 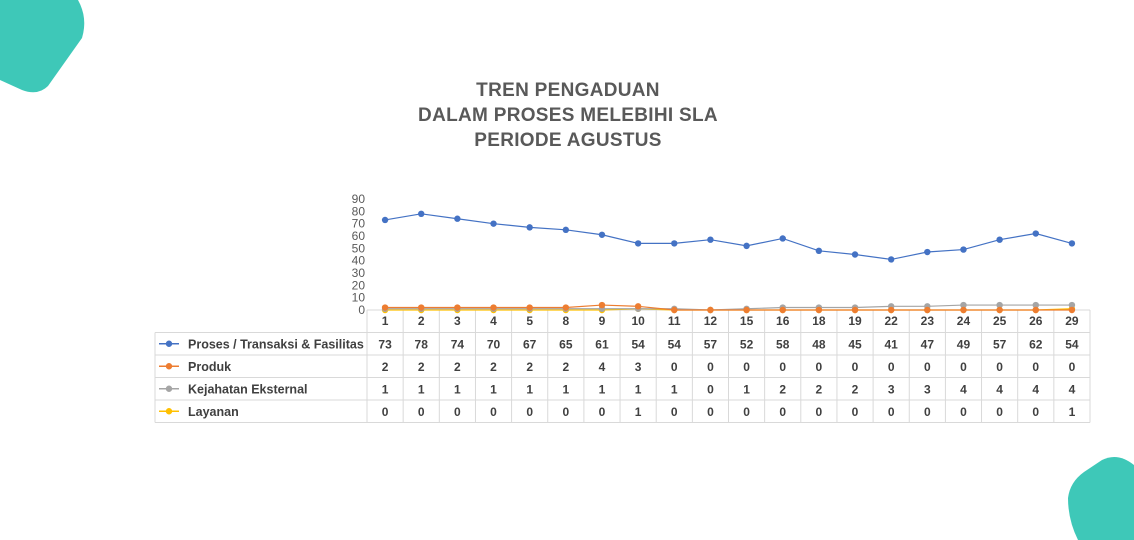 What do you see at coordinates (566, 344) in the screenshot?
I see `data-table-value: 65` at bounding box center [566, 344].